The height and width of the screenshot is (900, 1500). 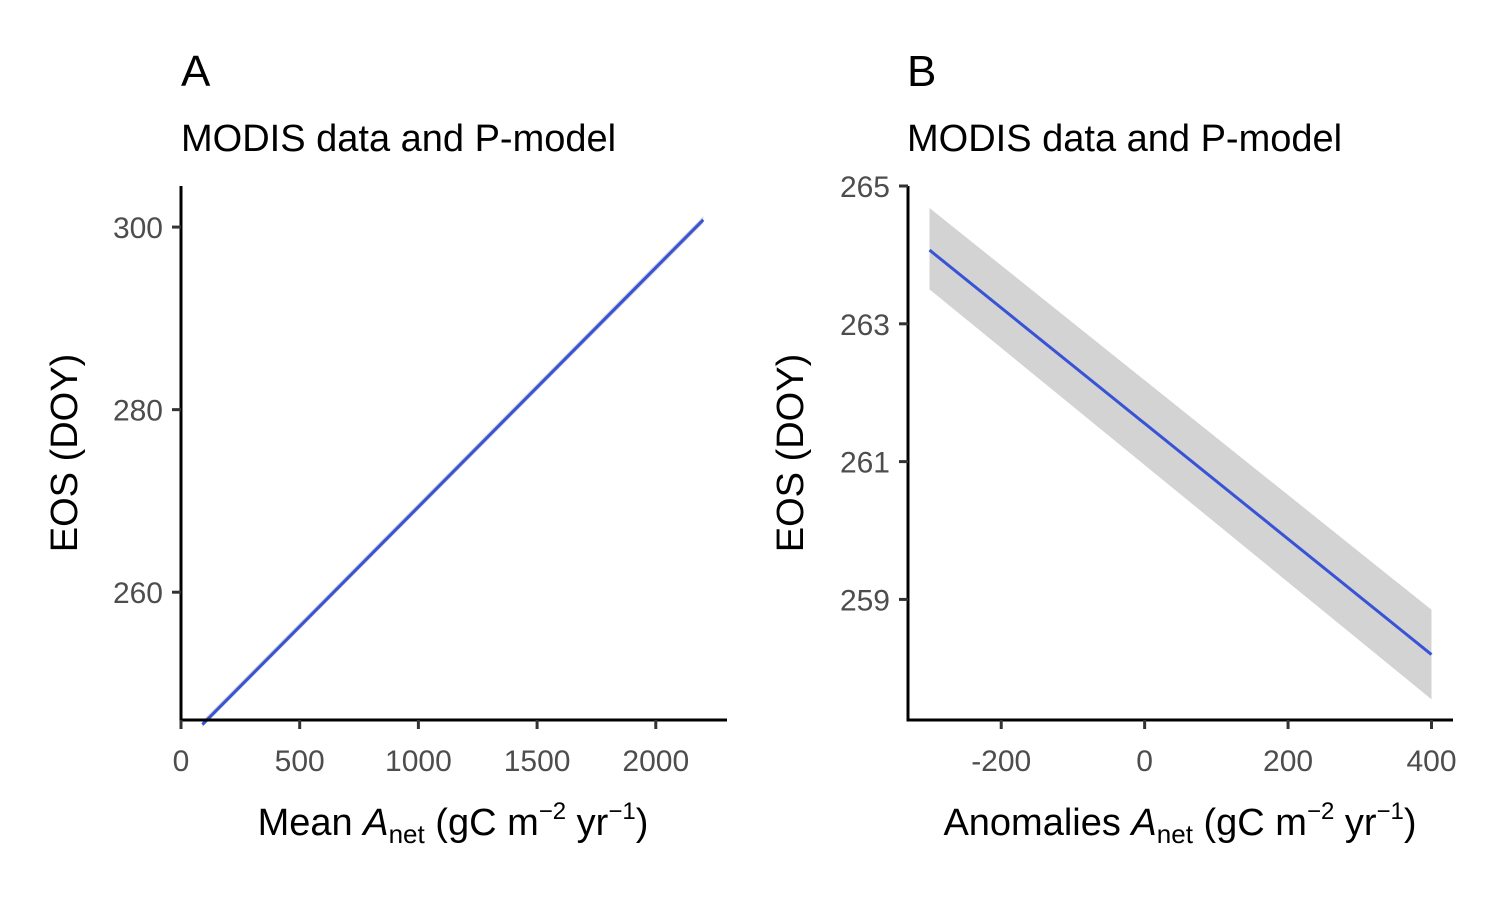 What do you see at coordinates (1001, 761) in the screenshot?
I see `panel-b-x-tick-label: -200` at bounding box center [1001, 761].